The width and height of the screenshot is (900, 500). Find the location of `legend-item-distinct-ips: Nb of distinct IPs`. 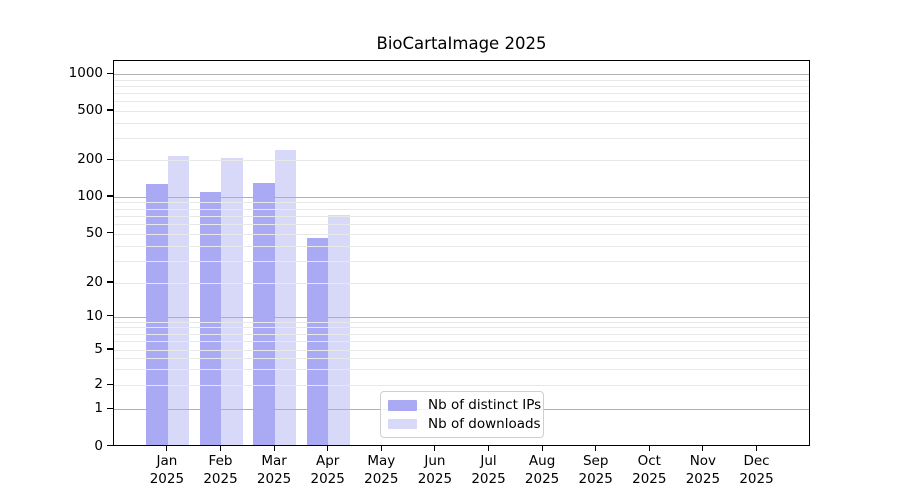

legend-item-distinct-ips: Nb of distinct IPs is located at coordinates (464, 405).